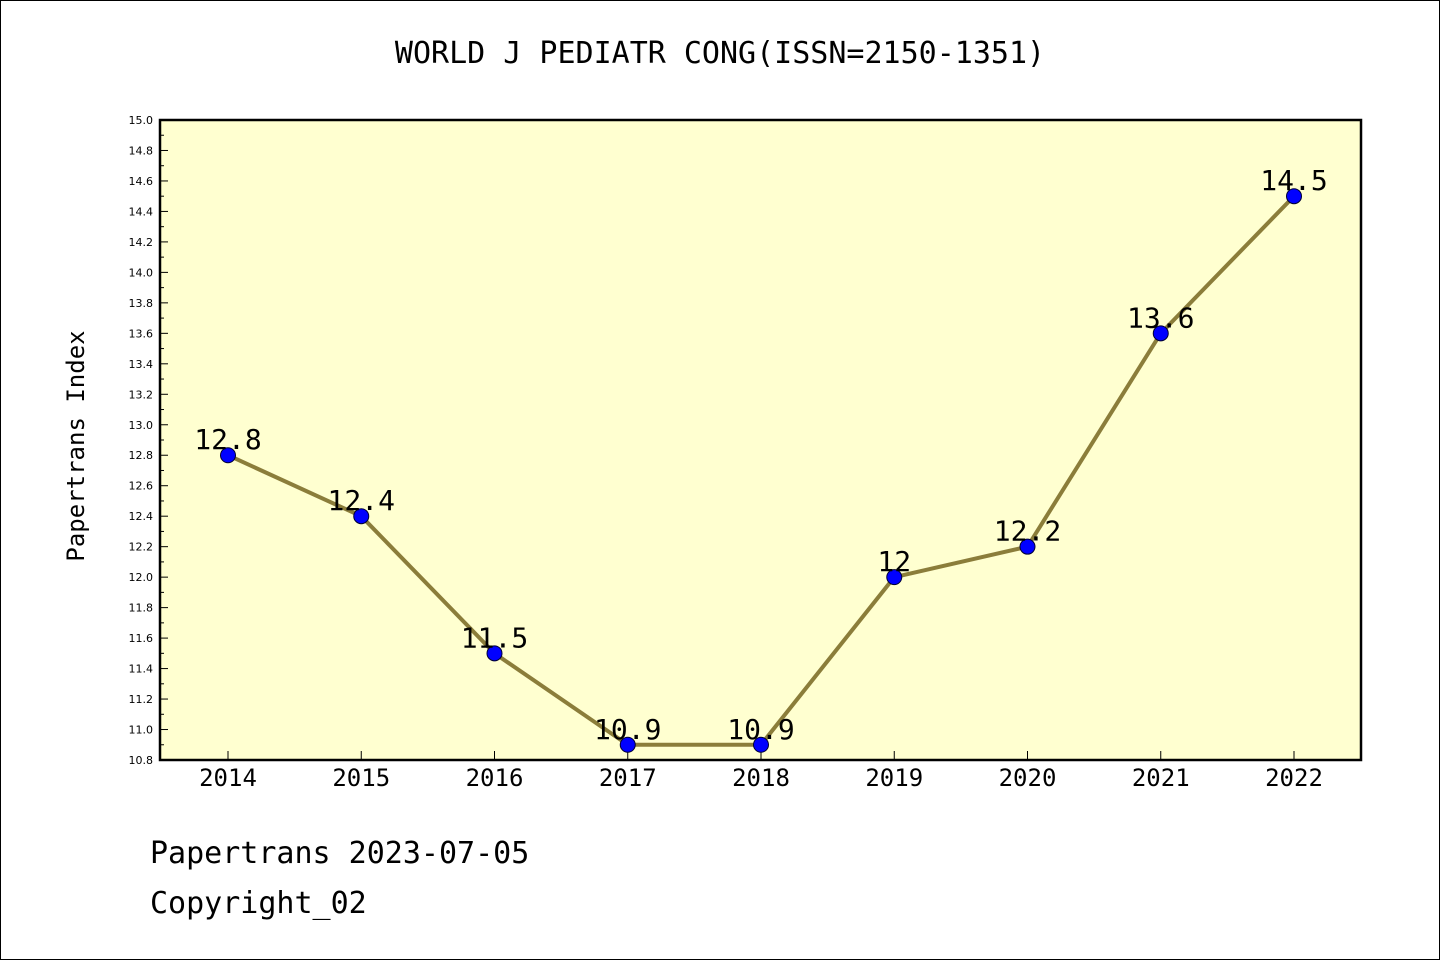  What do you see at coordinates (141, 425) in the screenshot?
I see `y-tick-label: 13.0` at bounding box center [141, 425].